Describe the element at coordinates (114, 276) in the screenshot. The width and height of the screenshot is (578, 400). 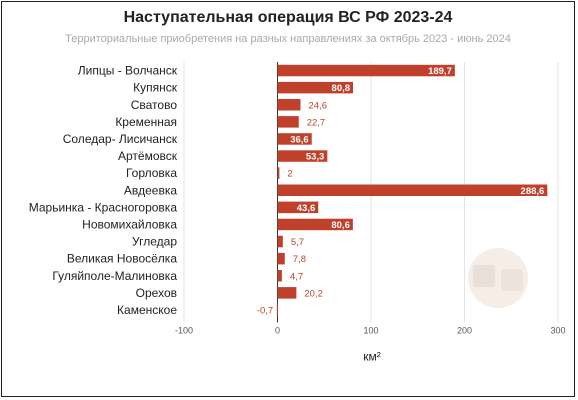
I see `category-label: Гуляйполе-Малиновка` at that location.